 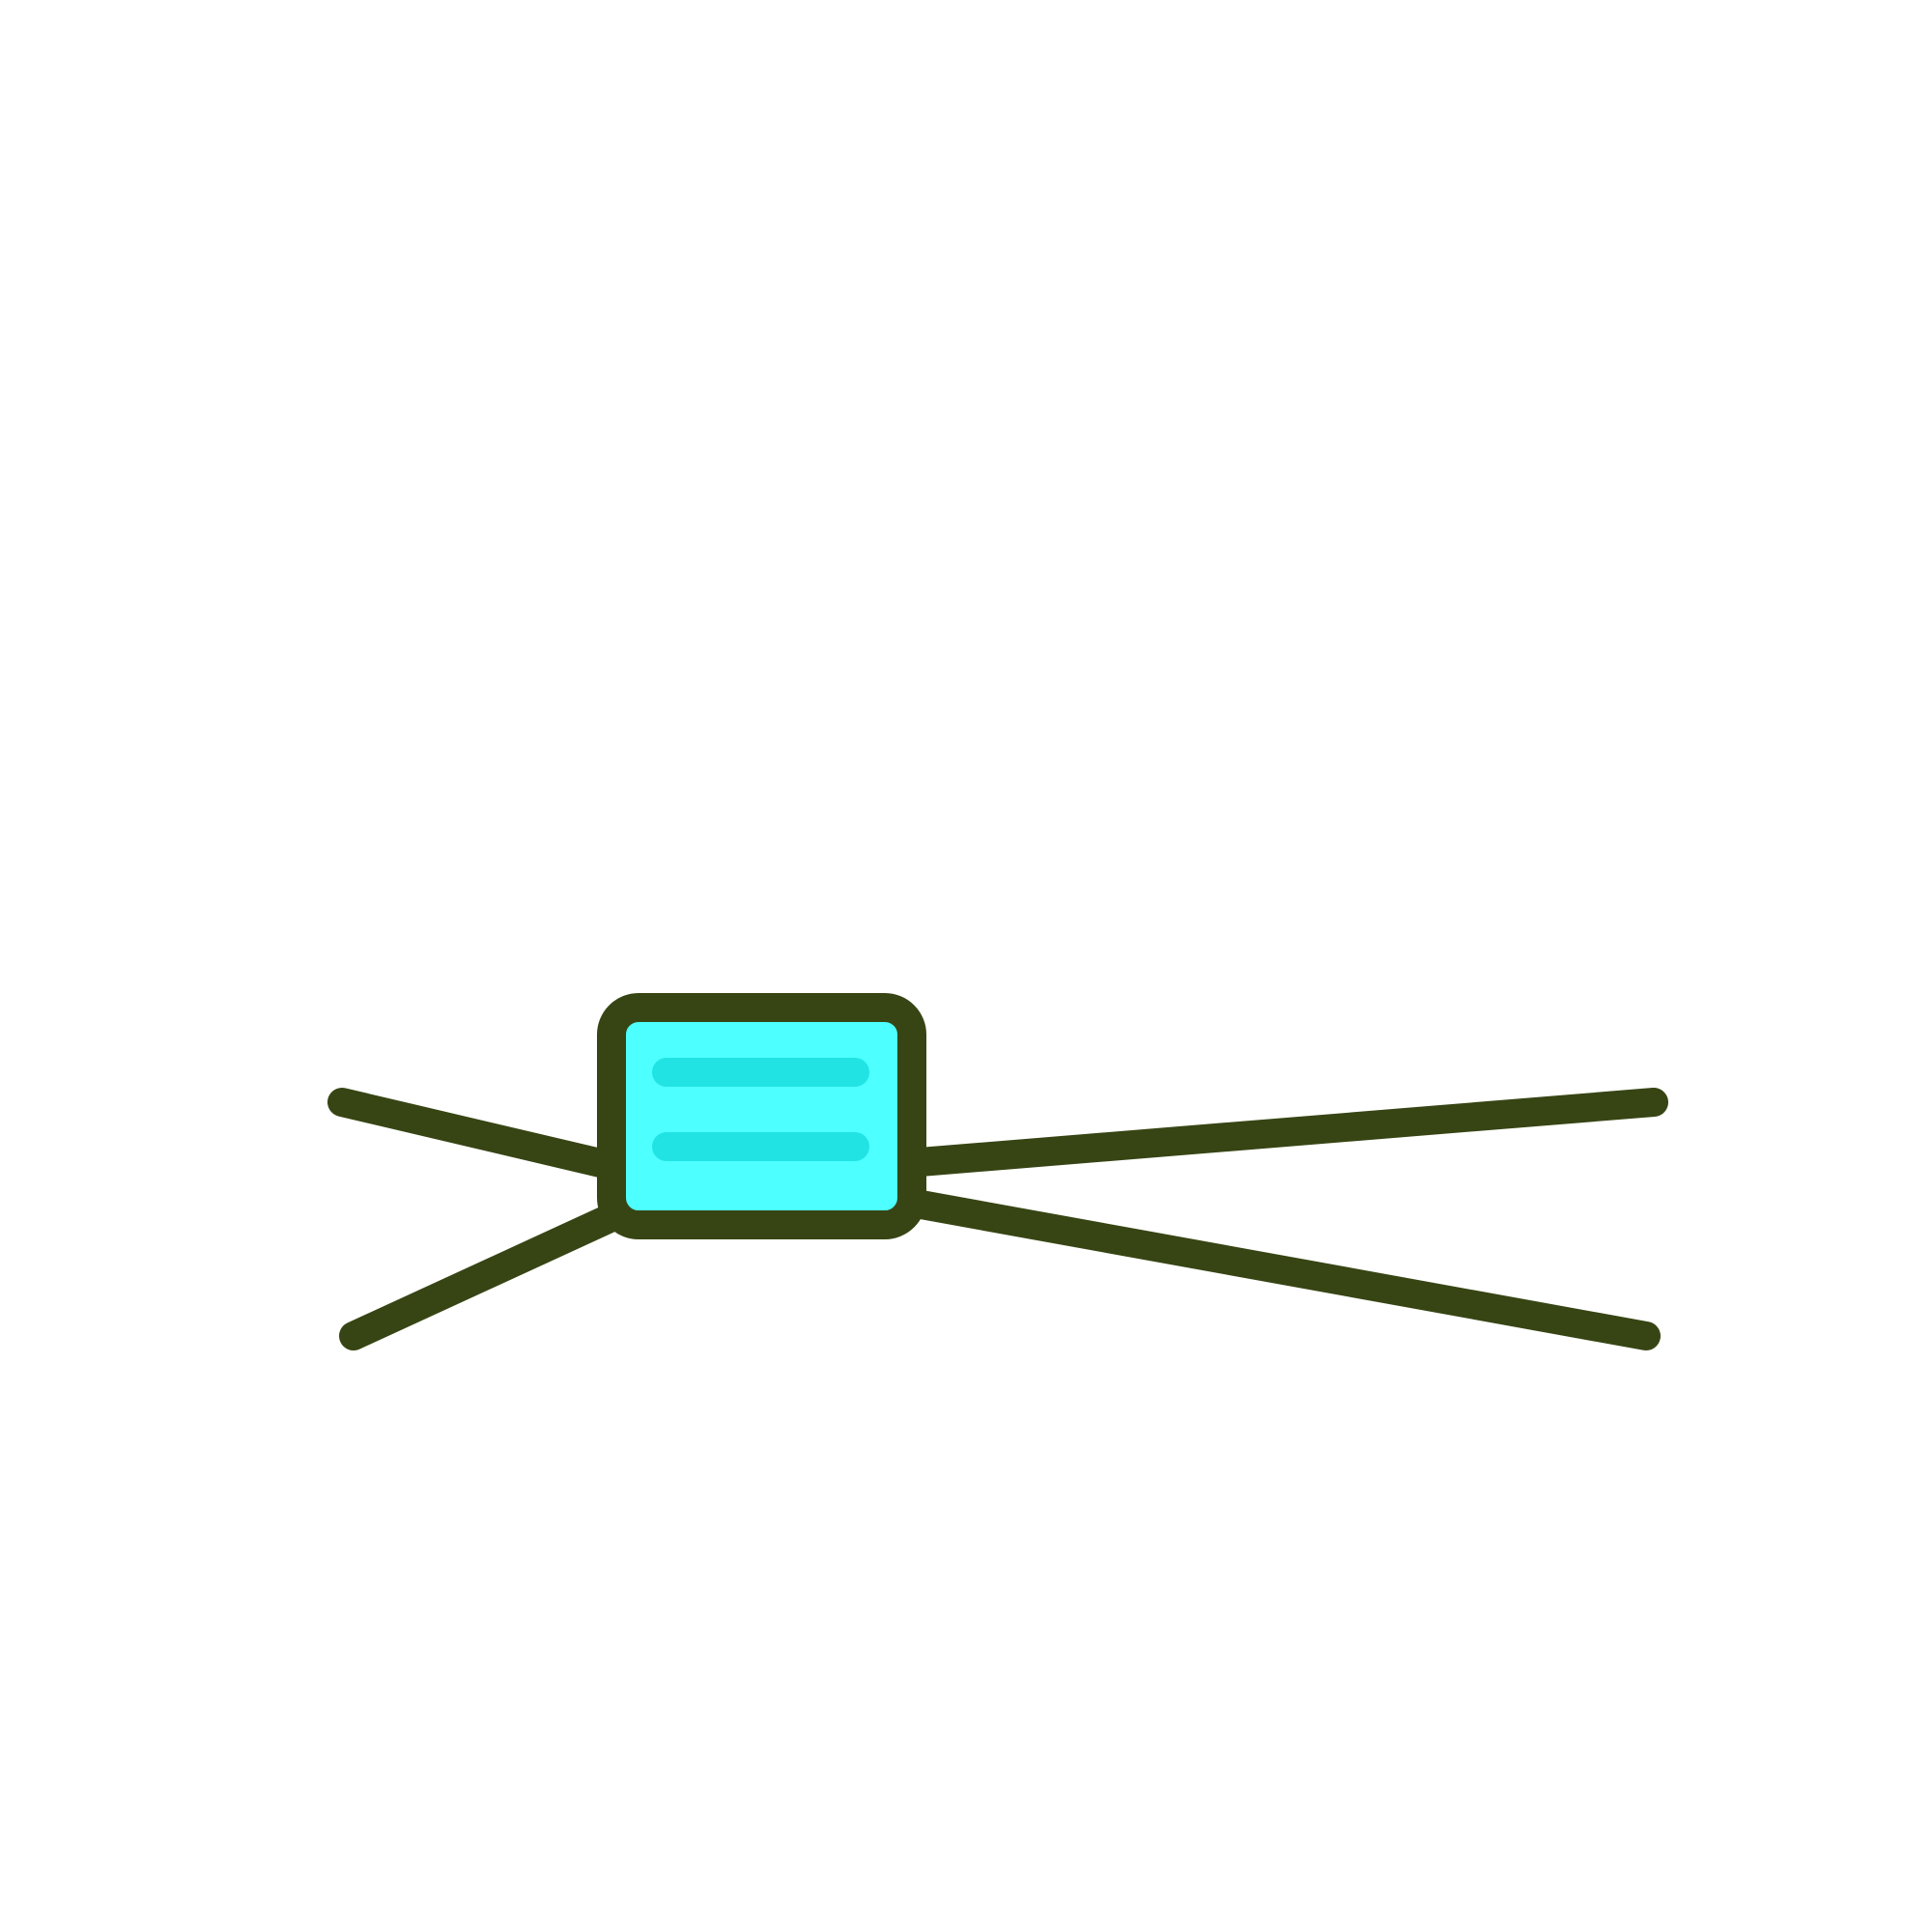 I want to click on mask-body, so click(x=761, y=1116).